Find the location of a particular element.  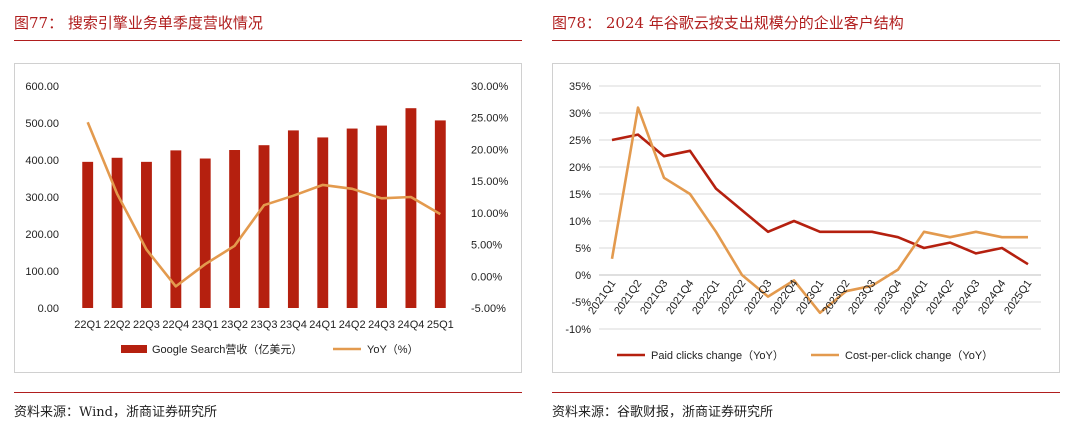

legend-label-yoy: YoY（%） is located at coordinates (393, 349).